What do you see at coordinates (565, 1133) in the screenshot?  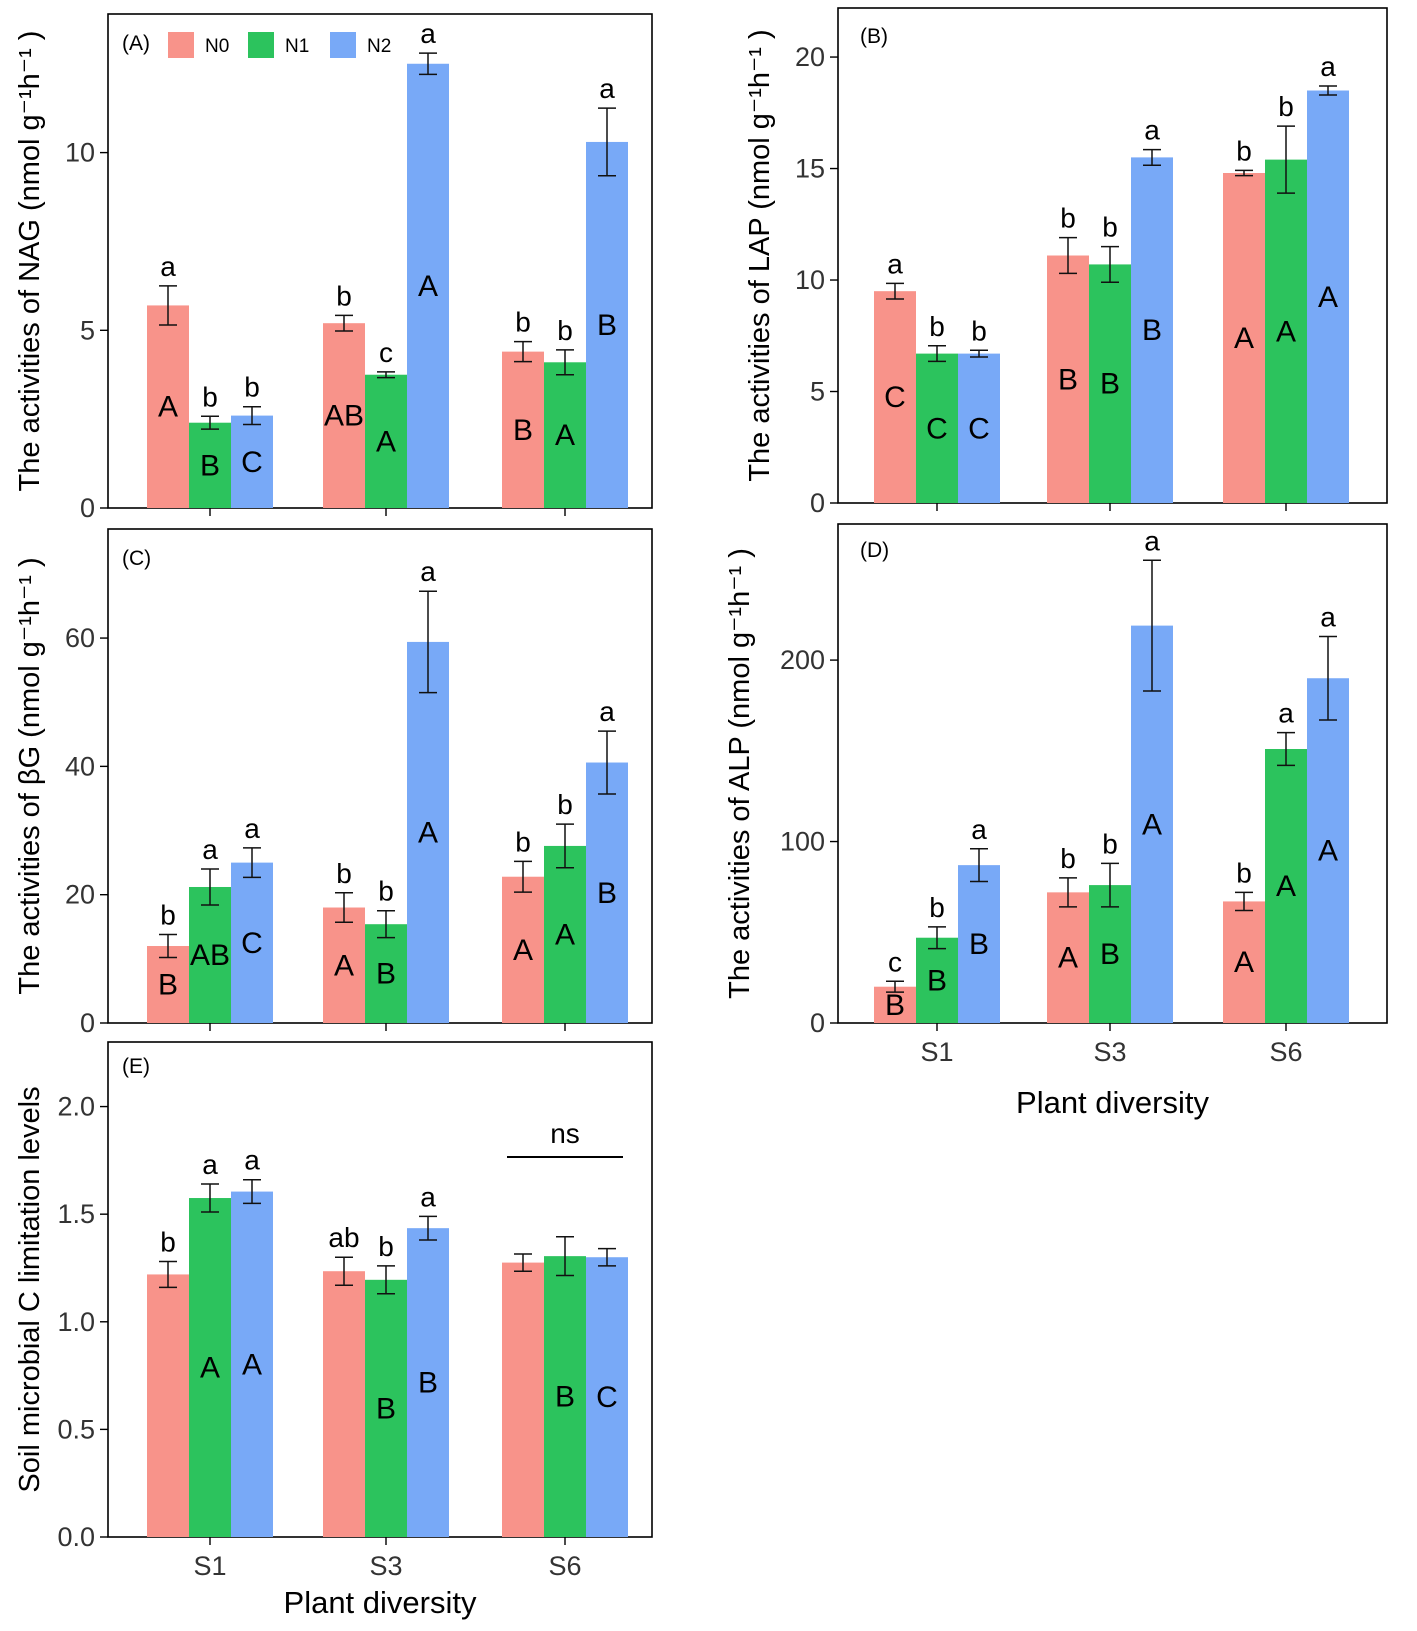 I see `ns-label: ns` at bounding box center [565, 1133].